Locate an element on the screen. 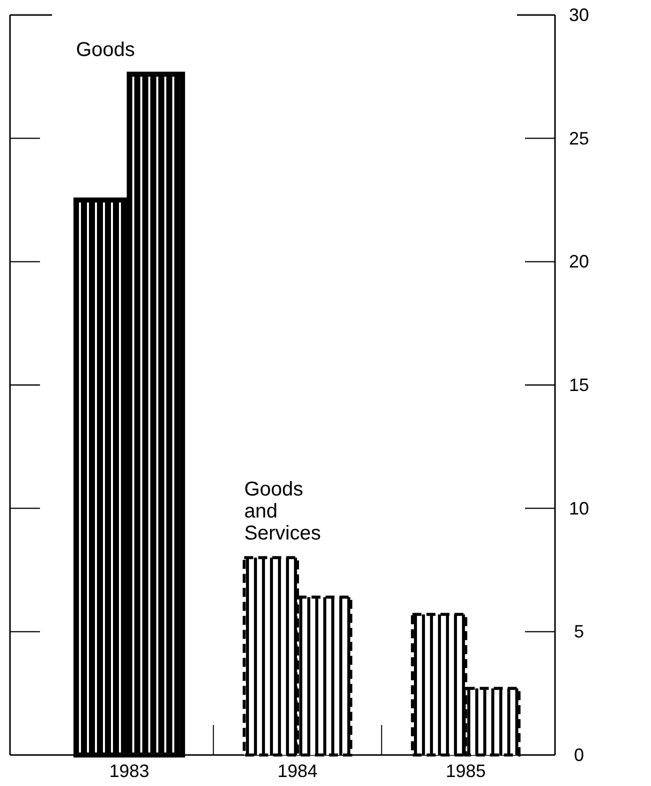 The width and height of the screenshot is (651, 786). y-tick-label: 5 is located at coordinates (579, 632).